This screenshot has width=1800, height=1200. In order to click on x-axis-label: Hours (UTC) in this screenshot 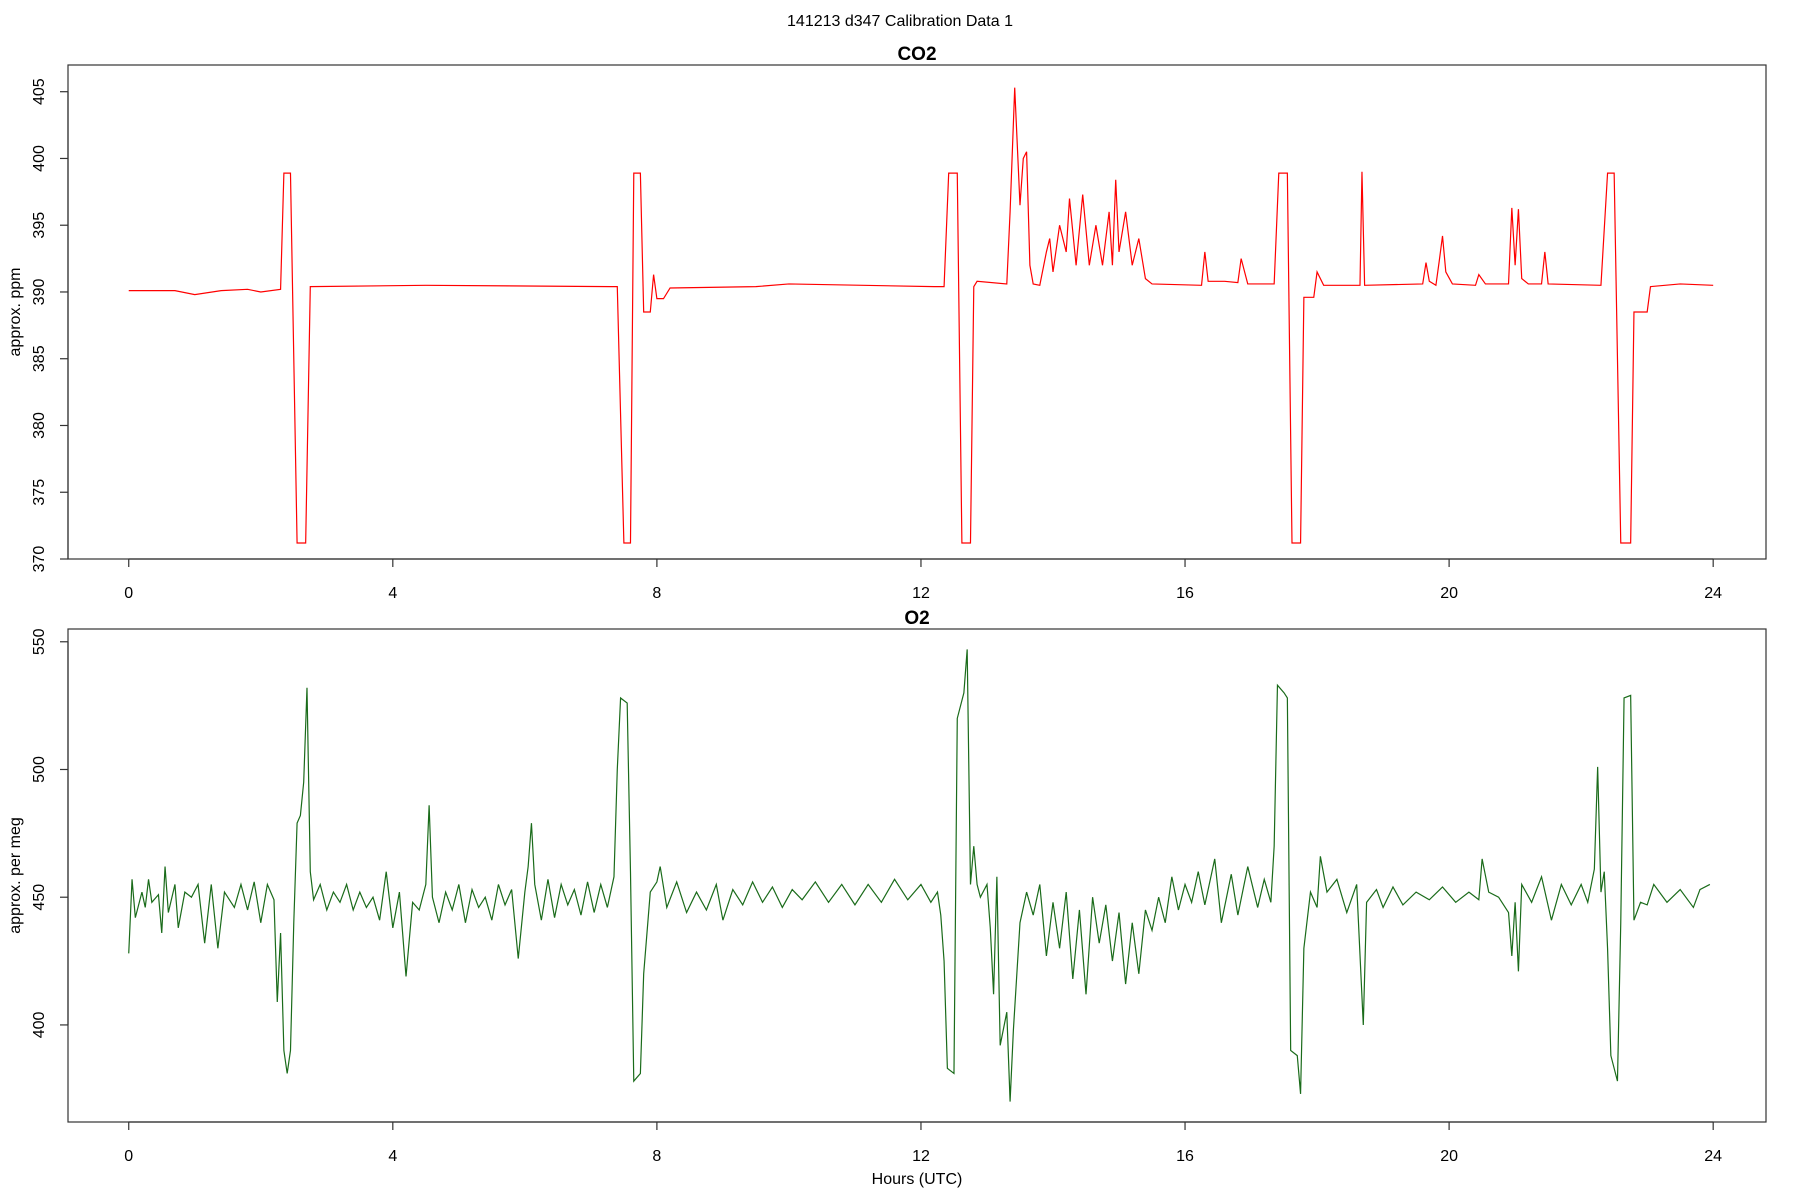, I will do `click(917, 1179)`.